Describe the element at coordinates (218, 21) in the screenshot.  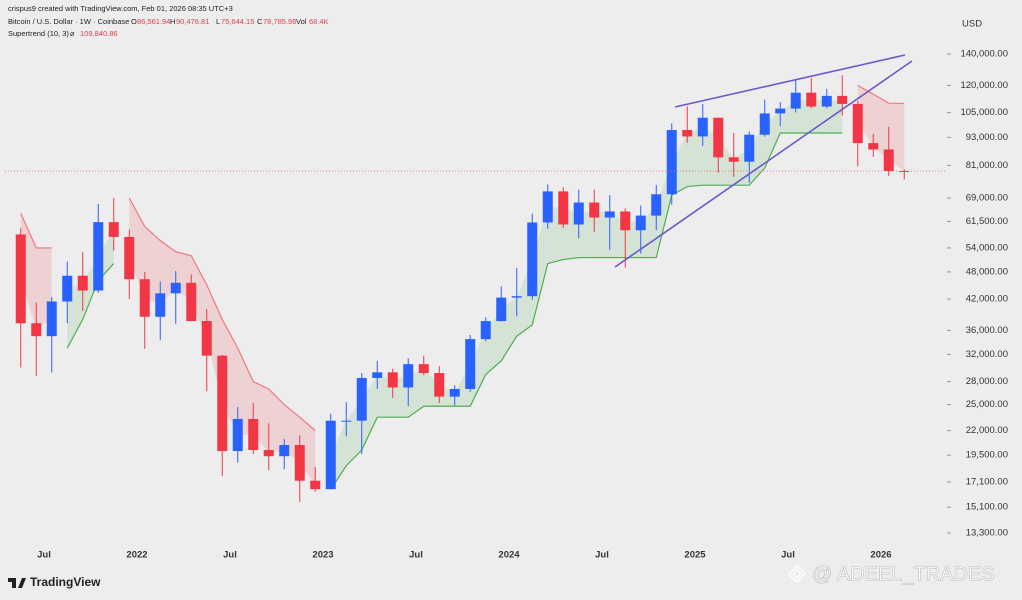
I see `legend-label: L` at that location.